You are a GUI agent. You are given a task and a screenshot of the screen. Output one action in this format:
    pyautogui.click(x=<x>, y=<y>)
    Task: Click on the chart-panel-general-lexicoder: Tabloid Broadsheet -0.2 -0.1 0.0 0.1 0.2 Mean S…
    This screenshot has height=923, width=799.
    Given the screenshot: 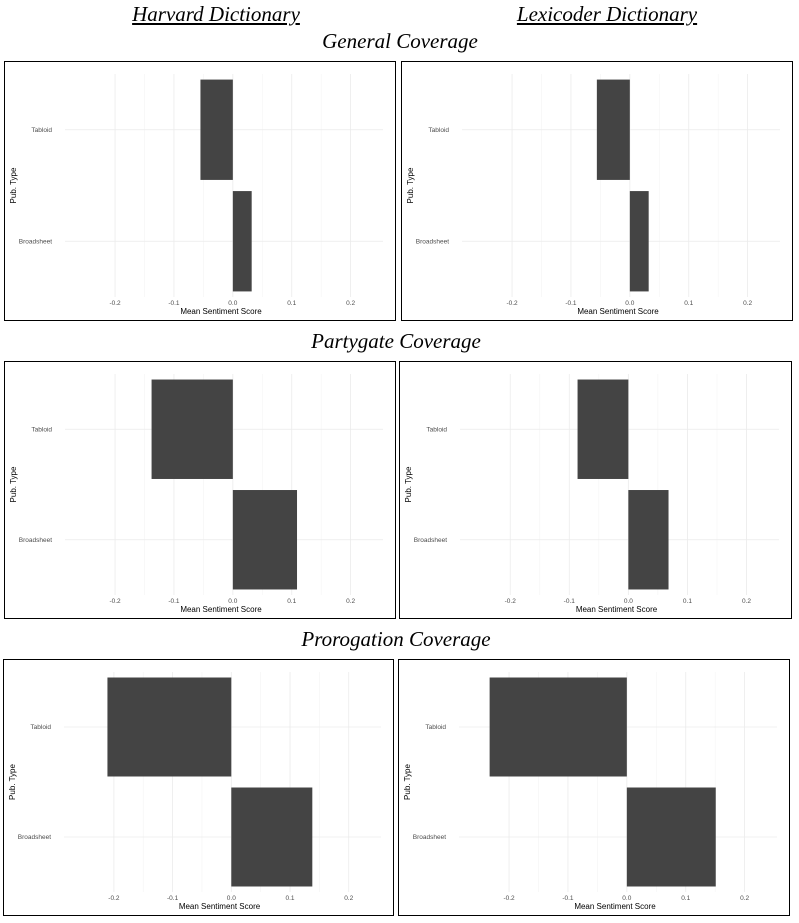 What is the action you would take?
    pyautogui.click(x=597, y=191)
    